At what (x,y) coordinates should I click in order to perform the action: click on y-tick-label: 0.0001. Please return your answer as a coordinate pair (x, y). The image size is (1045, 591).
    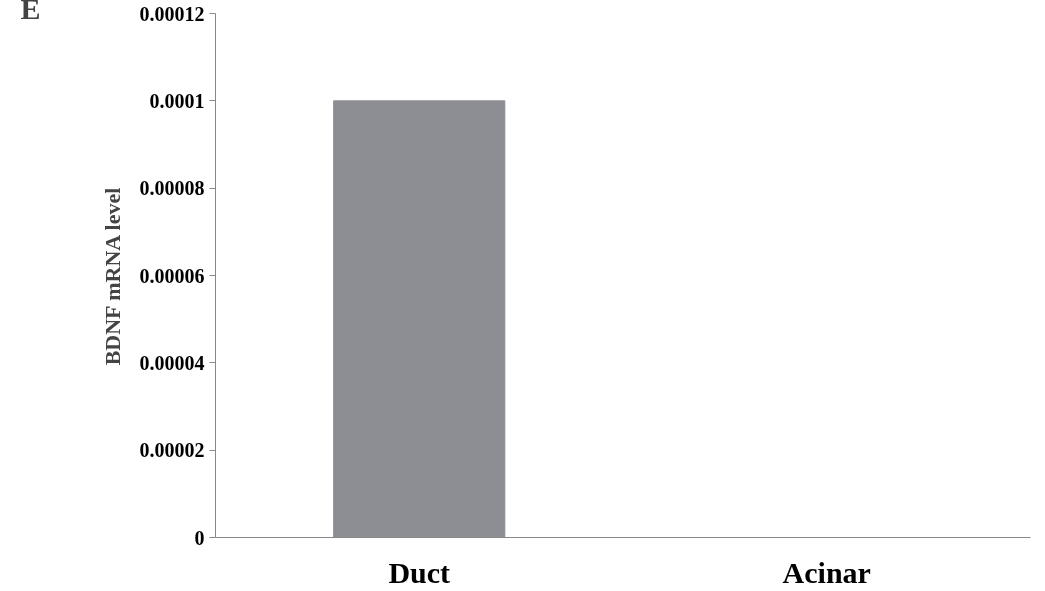
    Looking at the image, I should click on (177, 100).